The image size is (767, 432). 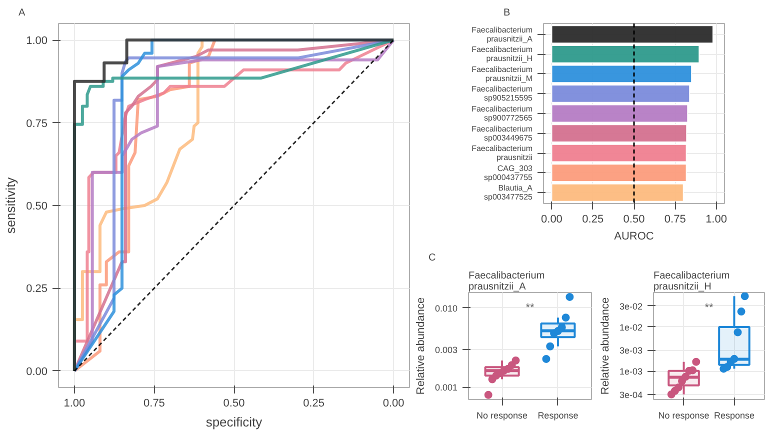 I want to click on y-tick-label: Blautia_A sp003477525, so click(x=509, y=193).